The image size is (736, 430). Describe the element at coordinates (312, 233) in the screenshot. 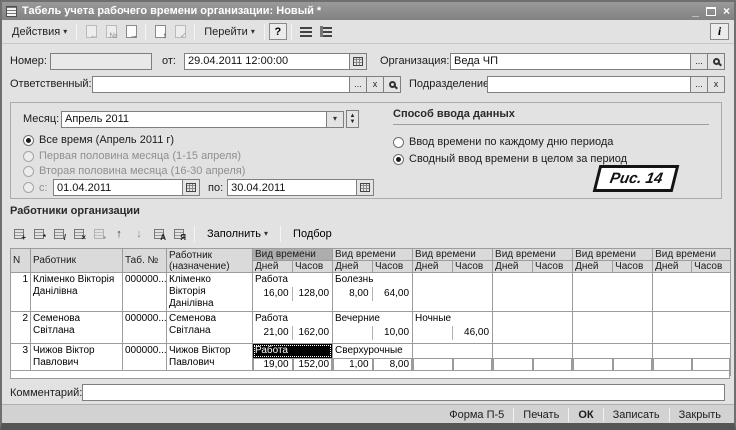

I see `pick-button: Подбор` at that location.